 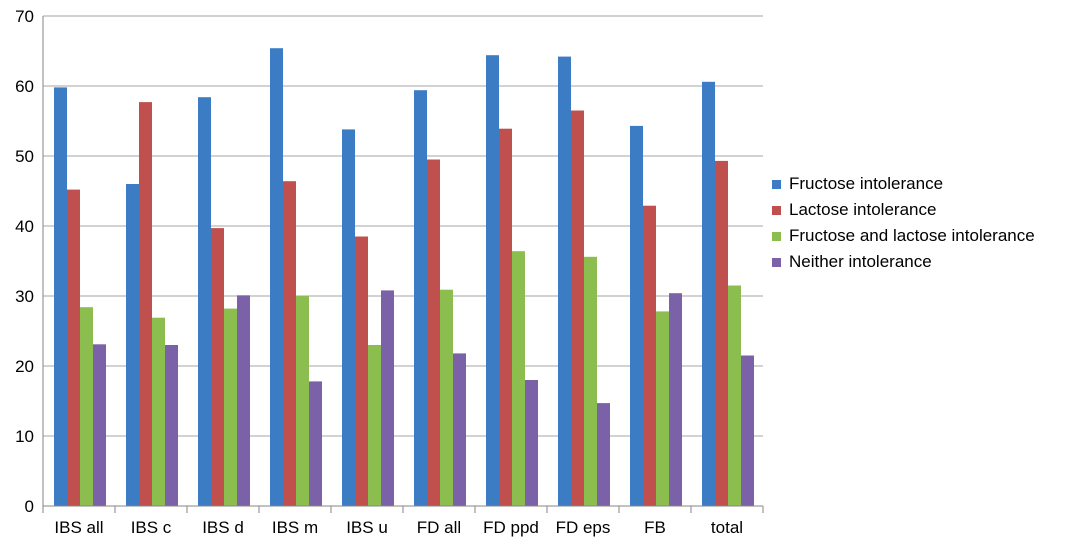 What do you see at coordinates (862, 210) in the screenshot?
I see `legend-label: Lactose intolerance` at bounding box center [862, 210].